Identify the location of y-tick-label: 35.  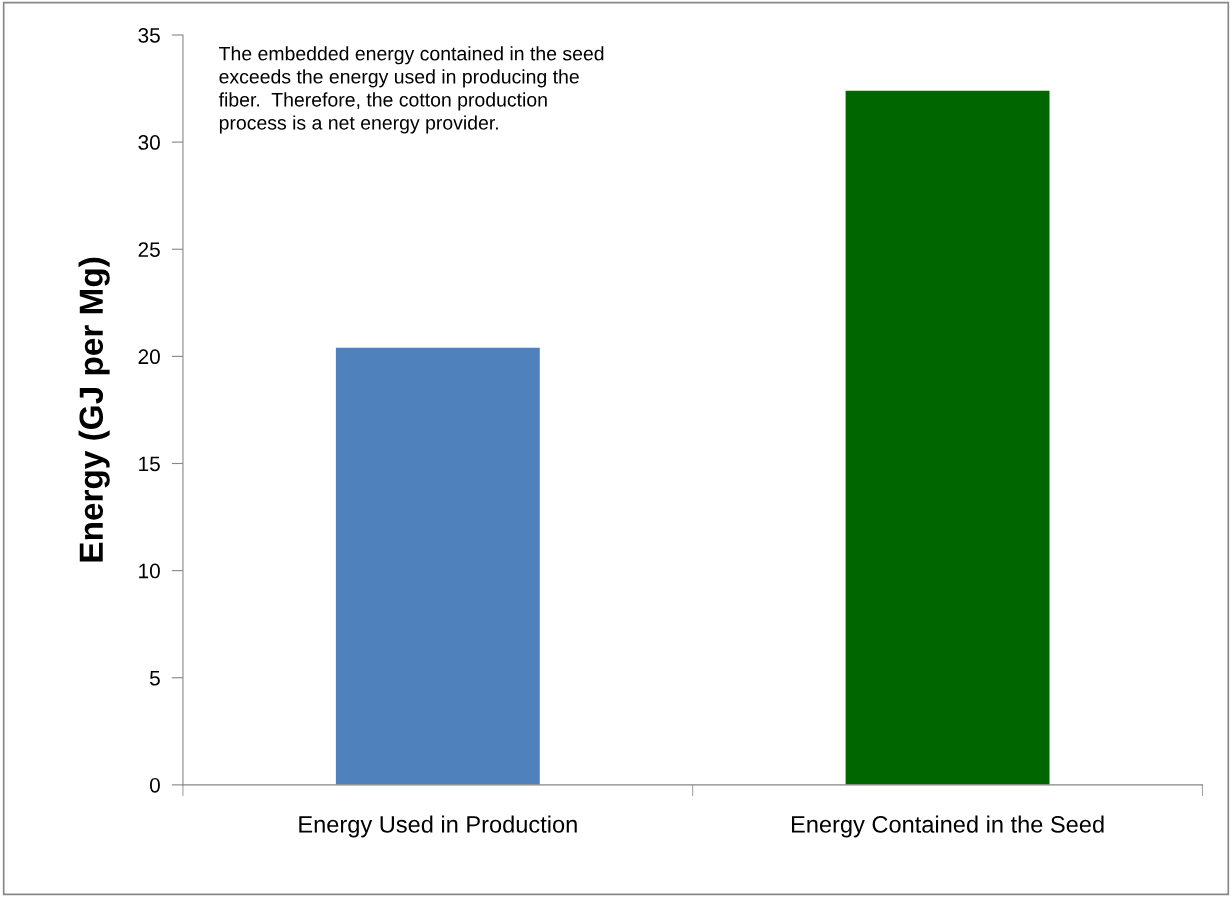
(149, 35).